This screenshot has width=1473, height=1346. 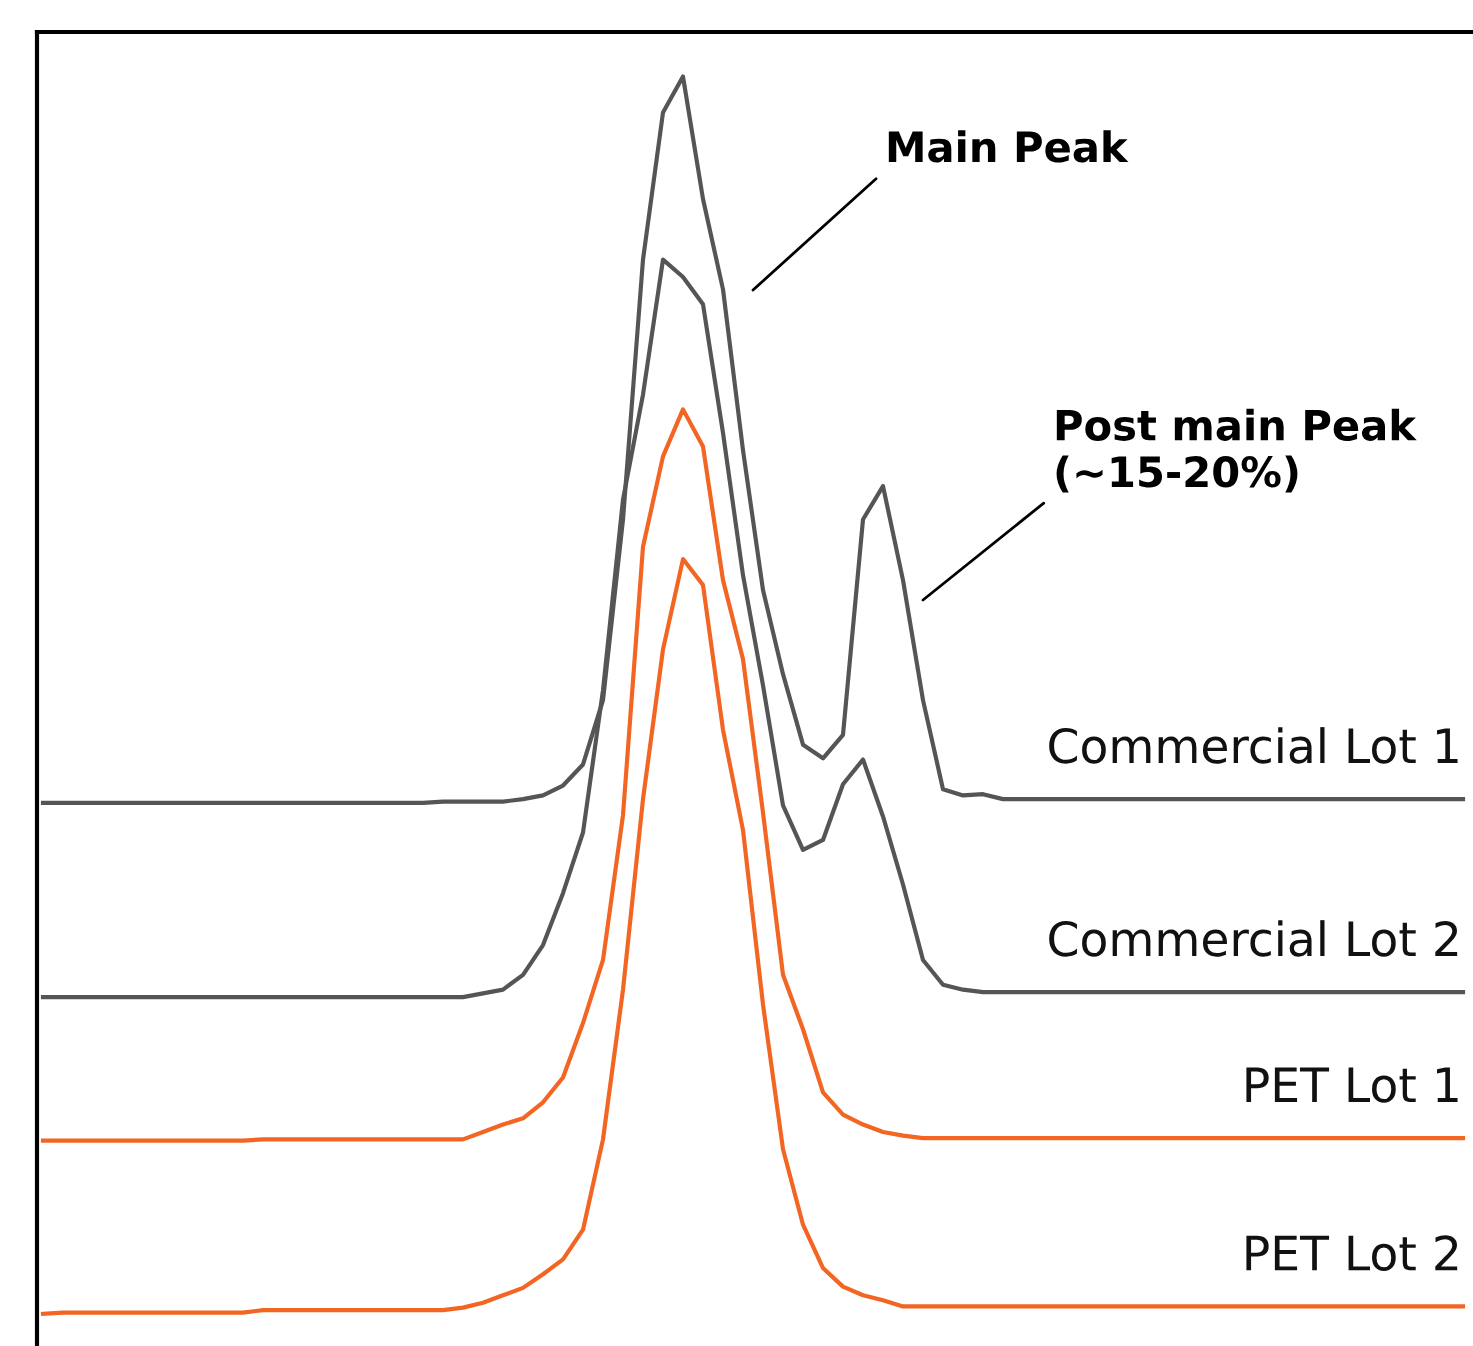 What do you see at coordinates (1253, 938) in the screenshot?
I see `series-label: Commercial Lot 2` at bounding box center [1253, 938].